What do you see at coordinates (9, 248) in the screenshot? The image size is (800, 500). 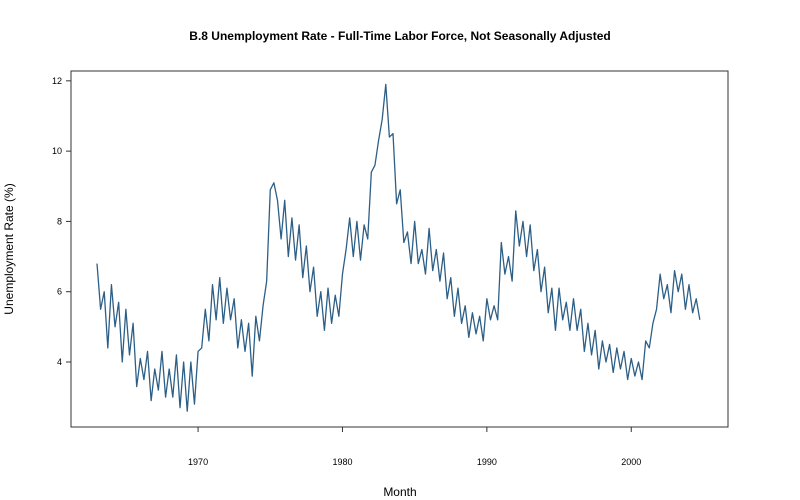 I see `y-axis-label: Unemployment Rate (%)` at bounding box center [9, 248].